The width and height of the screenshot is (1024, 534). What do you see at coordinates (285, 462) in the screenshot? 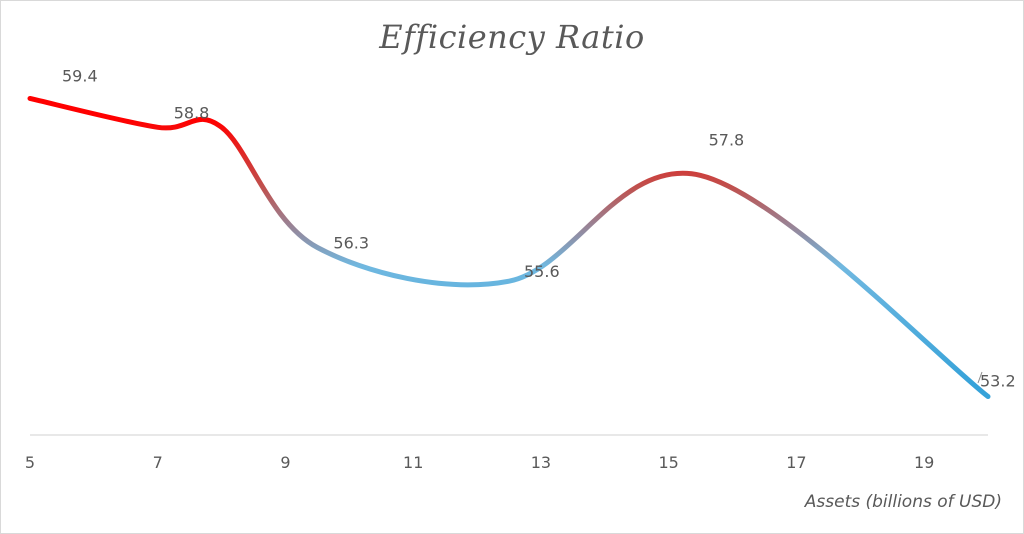
I see `x-tick-label: 9` at bounding box center [285, 462].